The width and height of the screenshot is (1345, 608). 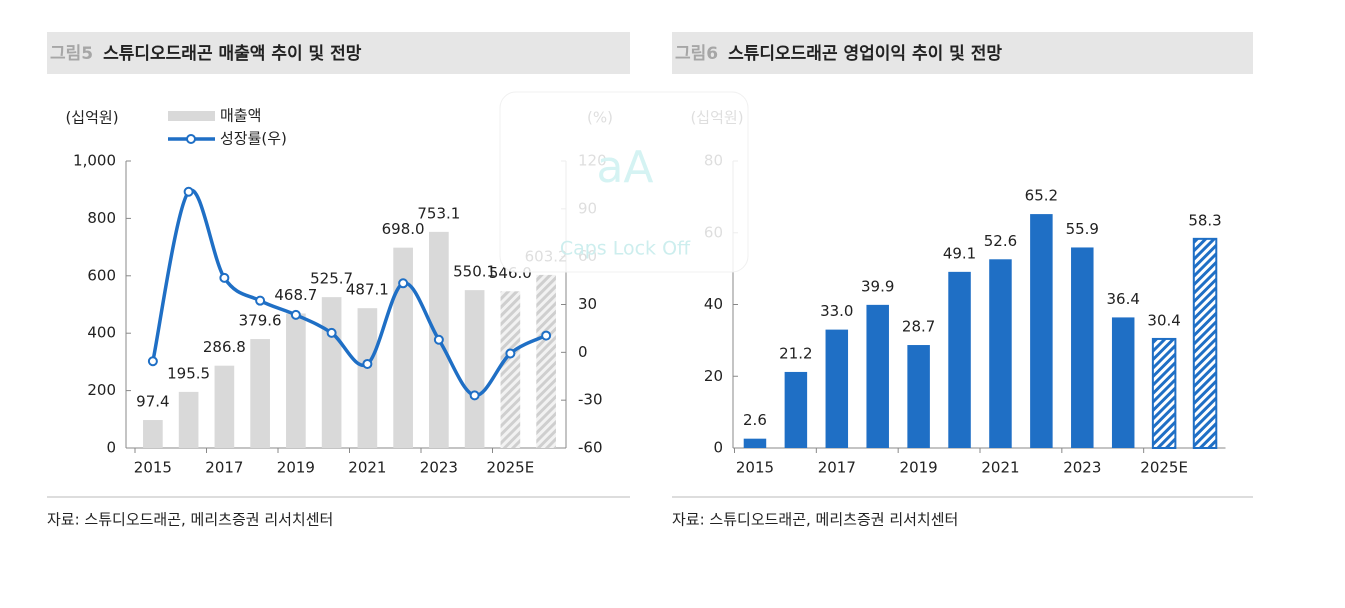 I want to click on value-label: 379.6, so click(x=260, y=321).